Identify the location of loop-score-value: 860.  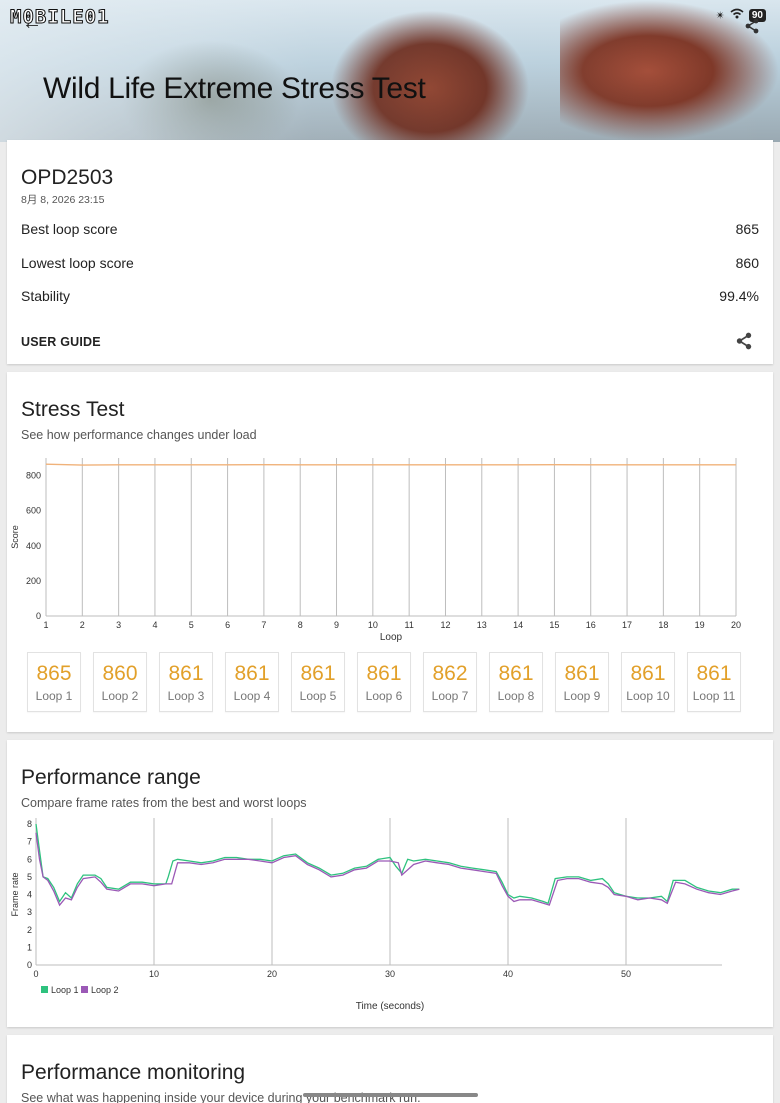
(120, 673).